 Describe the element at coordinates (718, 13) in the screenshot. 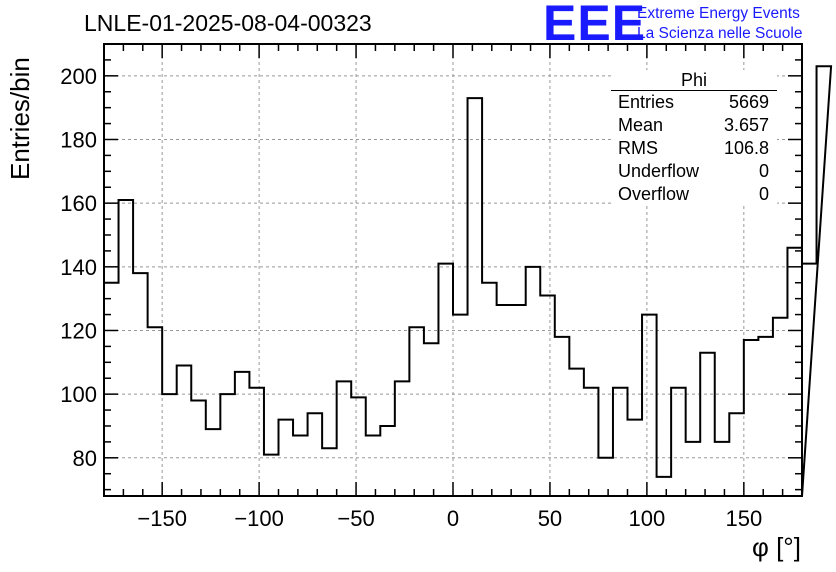

I see `logo-caption-line1: Extreme Energy Events` at that location.